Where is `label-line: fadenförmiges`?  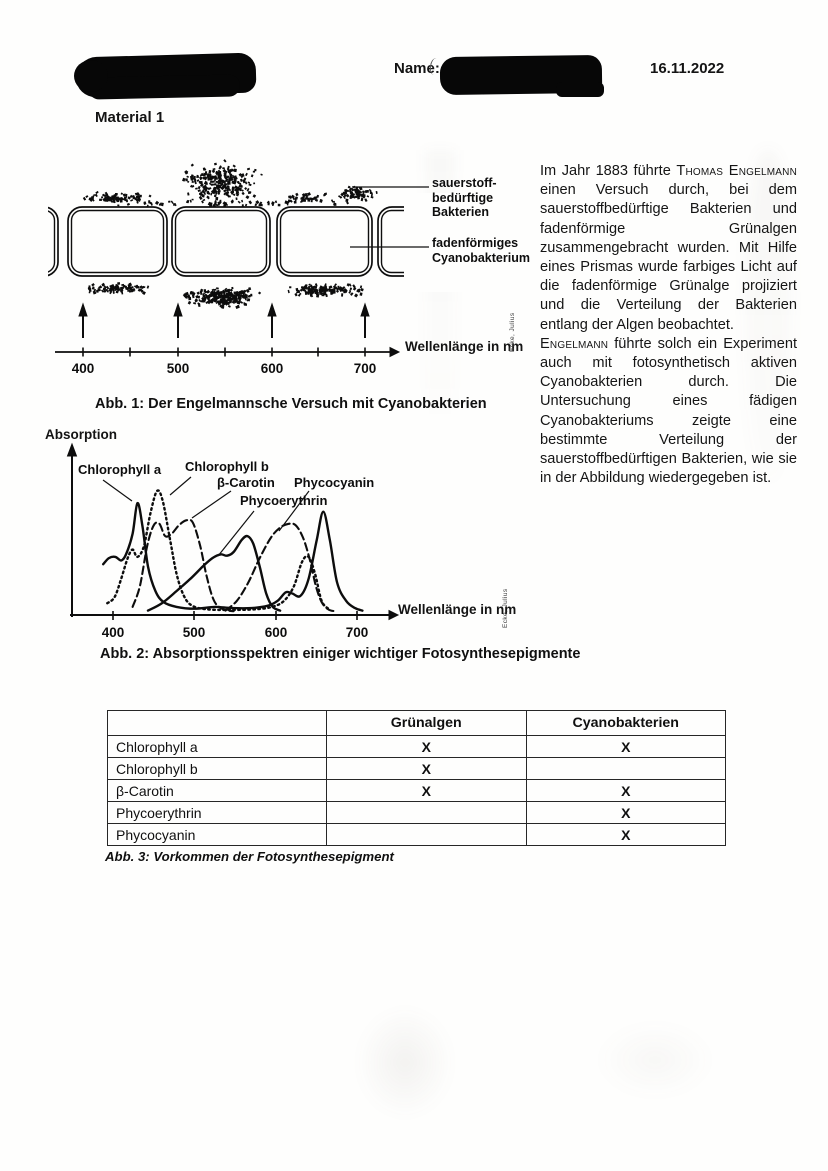 label-line: fadenförmiges is located at coordinates (475, 243).